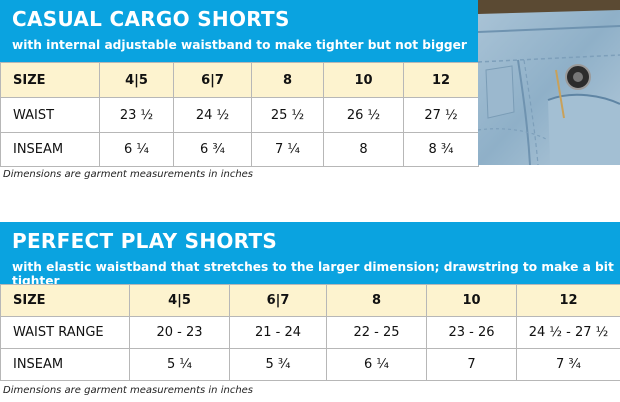 The height and width of the screenshot is (402, 620). I want to click on cargo-waist-label: WAIST, so click(50, 115).